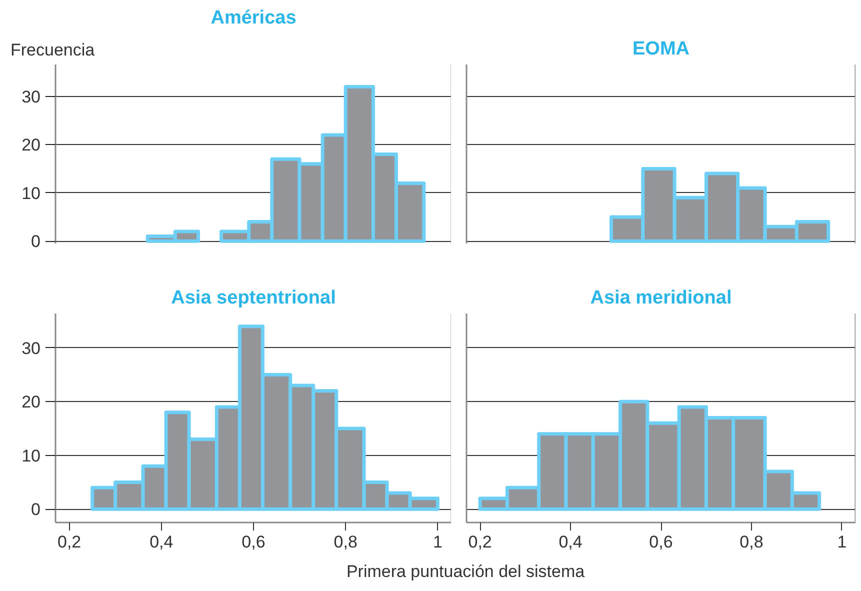  I want to click on y-axis-title: Frecuencia, so click(53, 50).